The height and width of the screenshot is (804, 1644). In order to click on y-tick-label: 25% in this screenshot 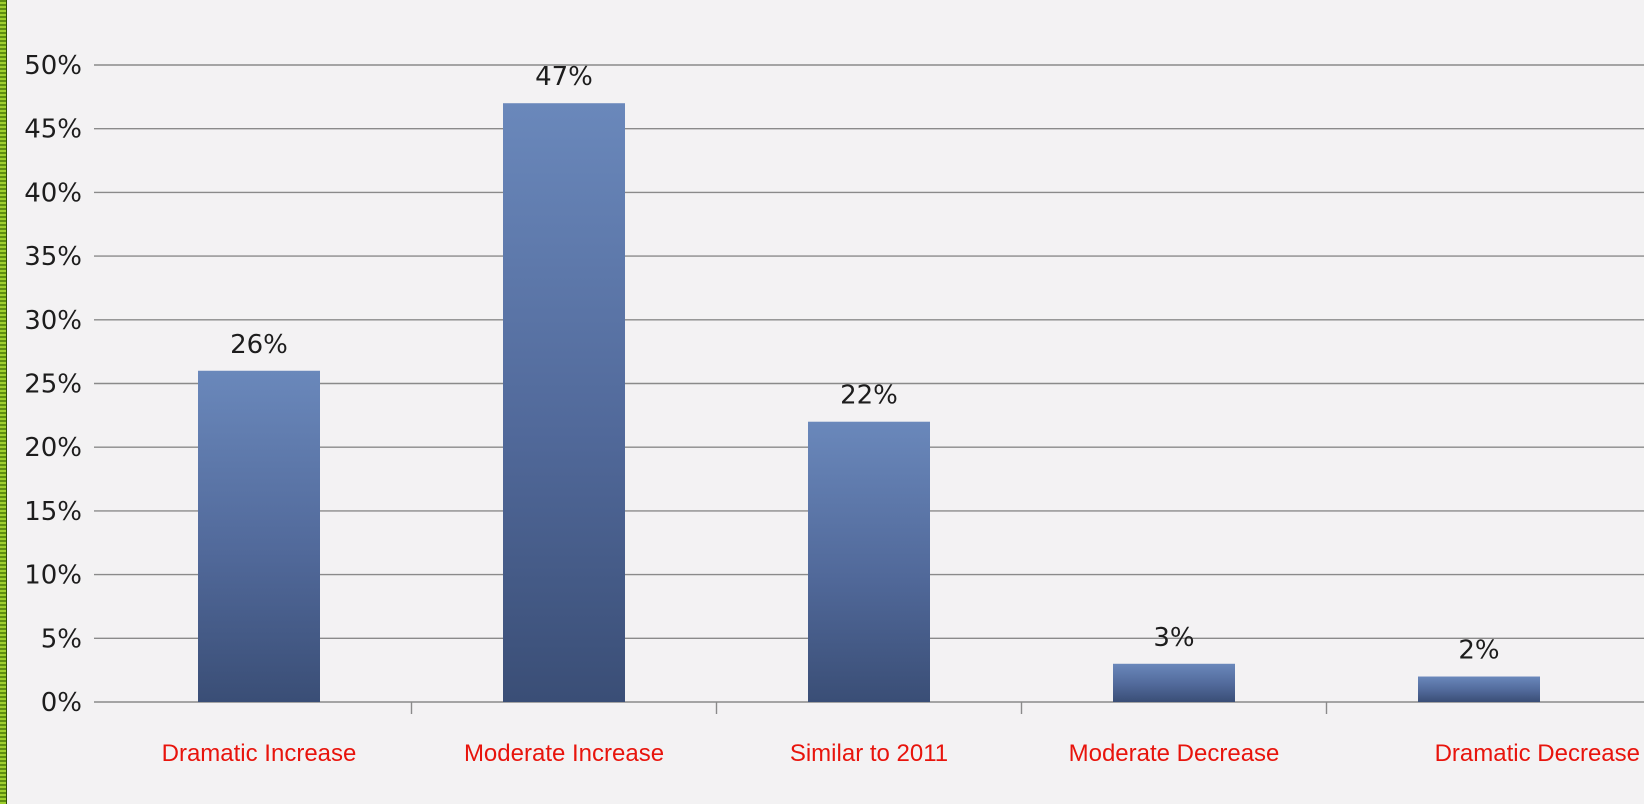, I will do `click(53, 385)`.